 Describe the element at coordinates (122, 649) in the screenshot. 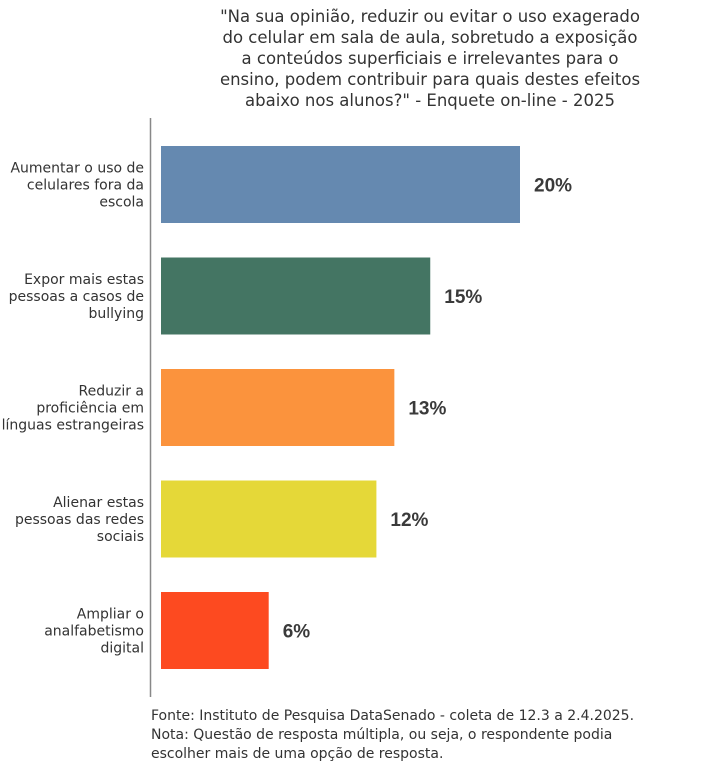

I see `category-label-line: digital` at that location.